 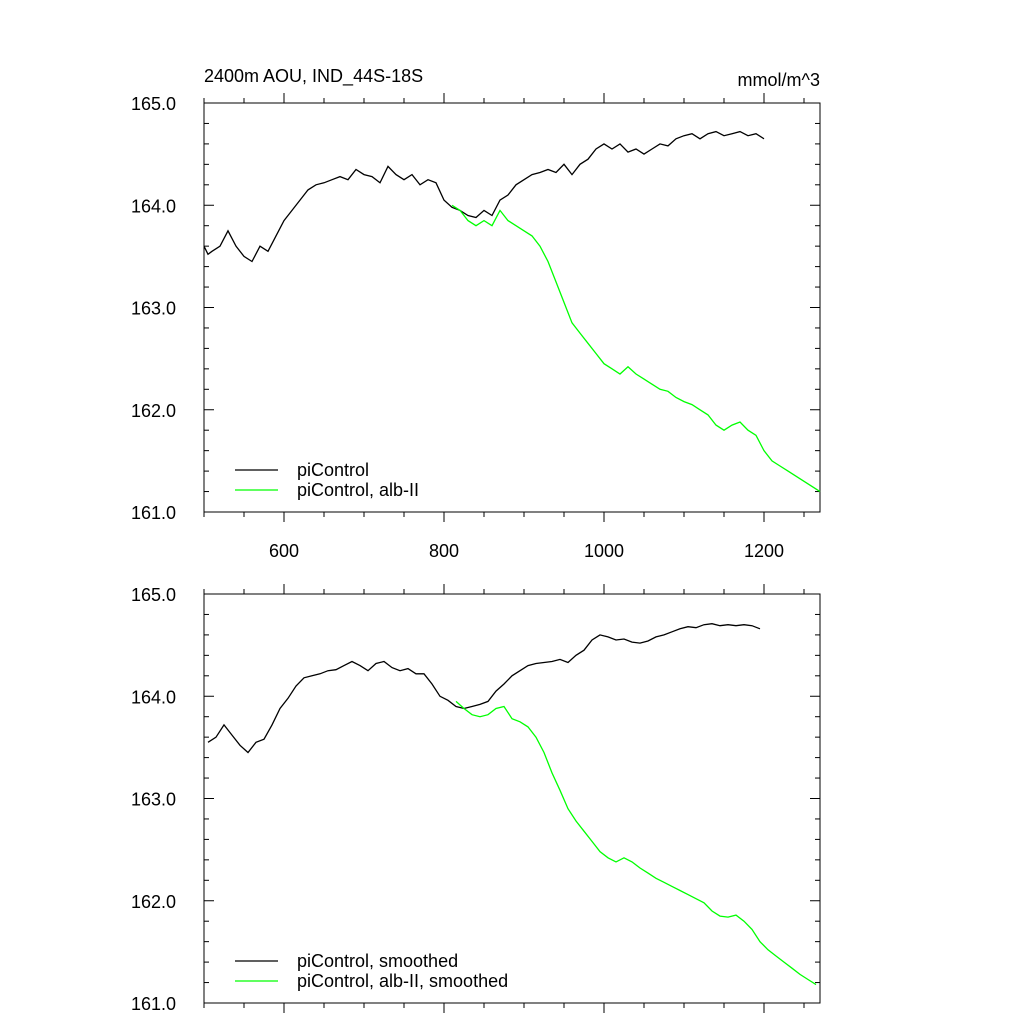 I want to click on chart-1-legend-label-1: piControl, alb-II, smoothed, so click(x=402, y=981).